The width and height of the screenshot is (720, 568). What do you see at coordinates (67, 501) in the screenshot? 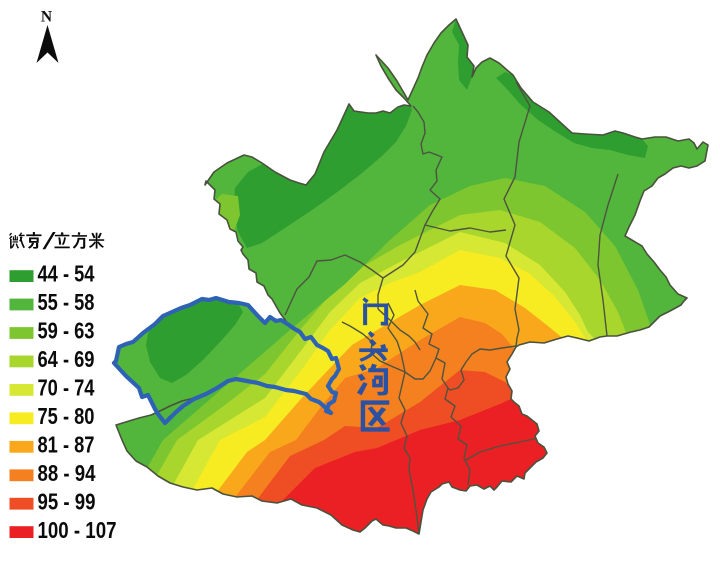
I see `svg-text: 95 - 99` at bounding box center [67, 501].